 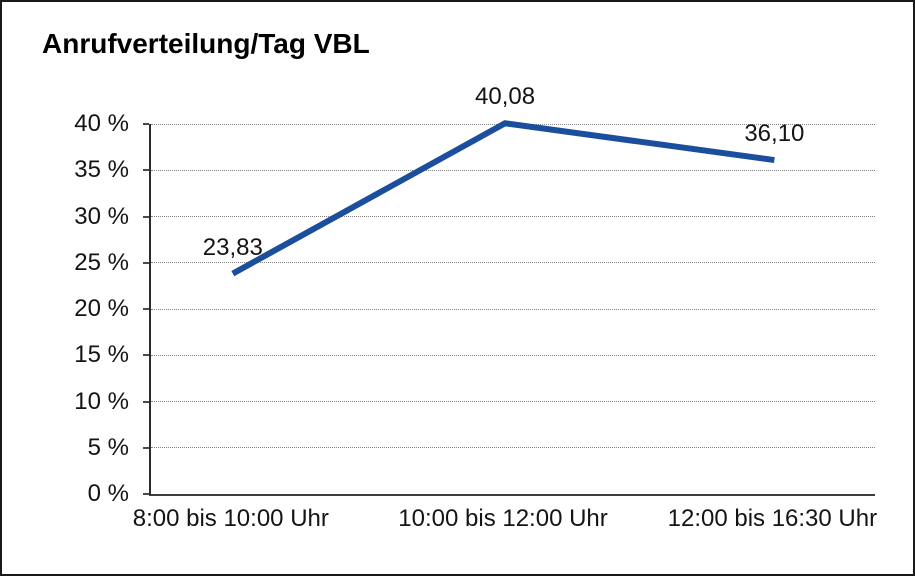 I want to click on y-axis-tick-label: 10 %, so click(x=101, y=401).